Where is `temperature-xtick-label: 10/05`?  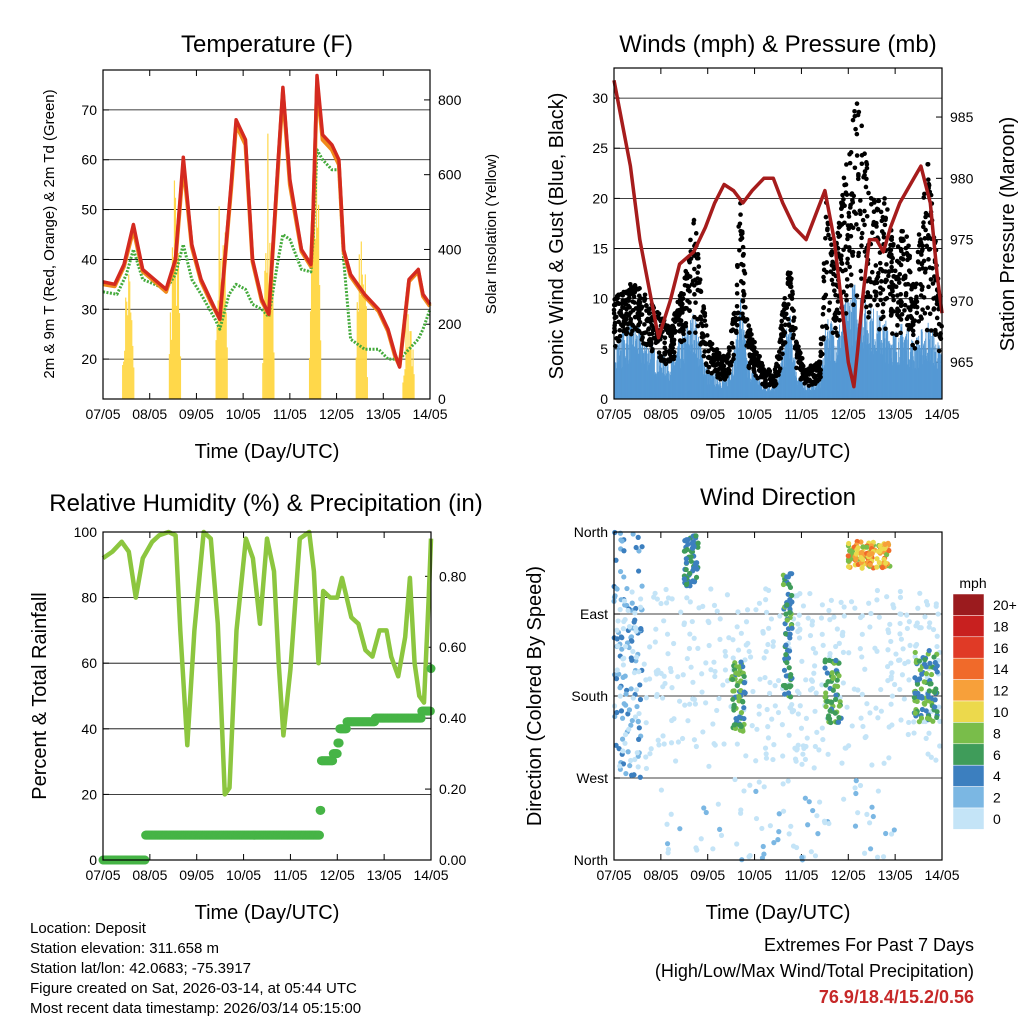
temperature-xtick-label: 10/05 is located at coordinates (243, 414).